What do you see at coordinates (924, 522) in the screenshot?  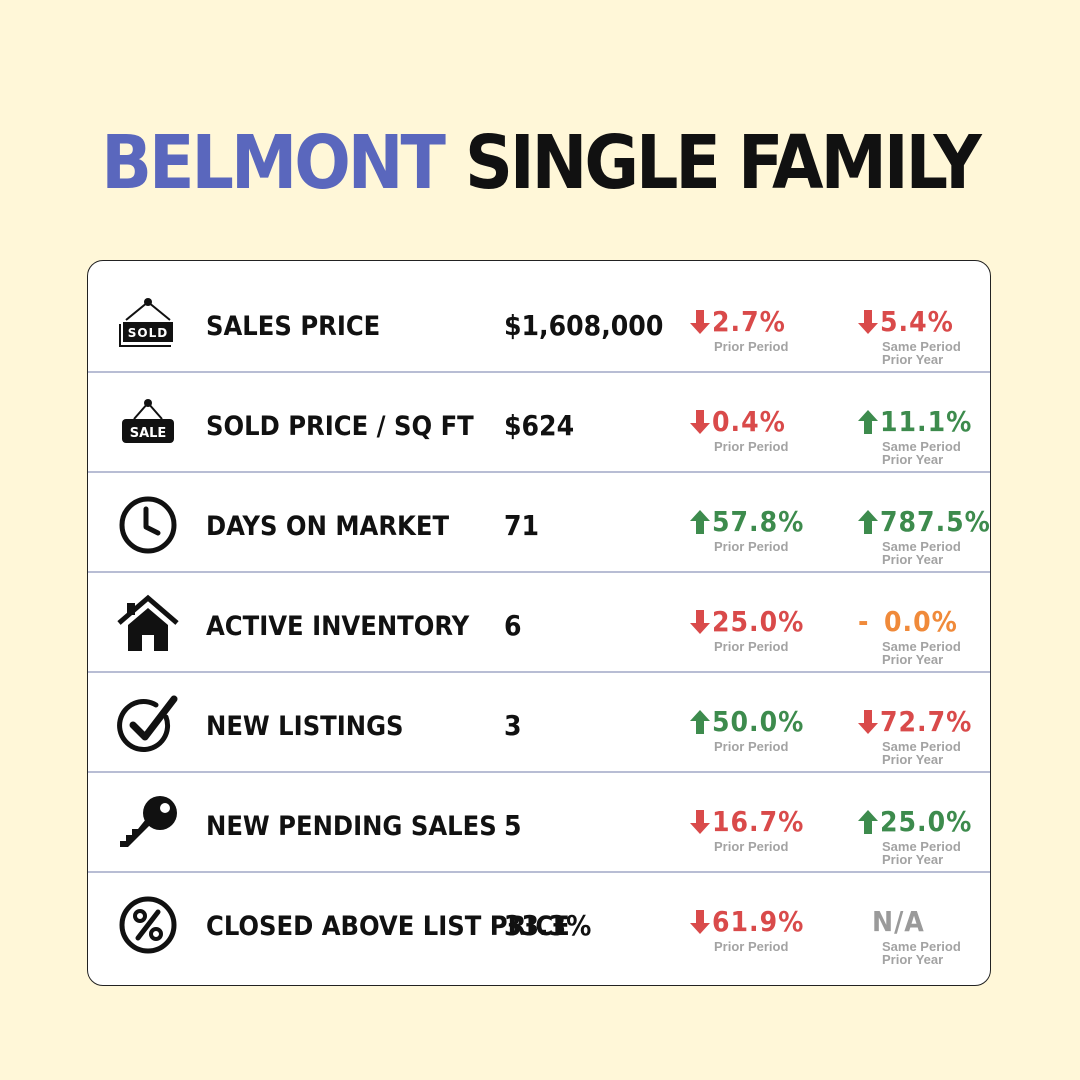 I see `same-period-change: 787.5%` at bounding box center [924, 522].